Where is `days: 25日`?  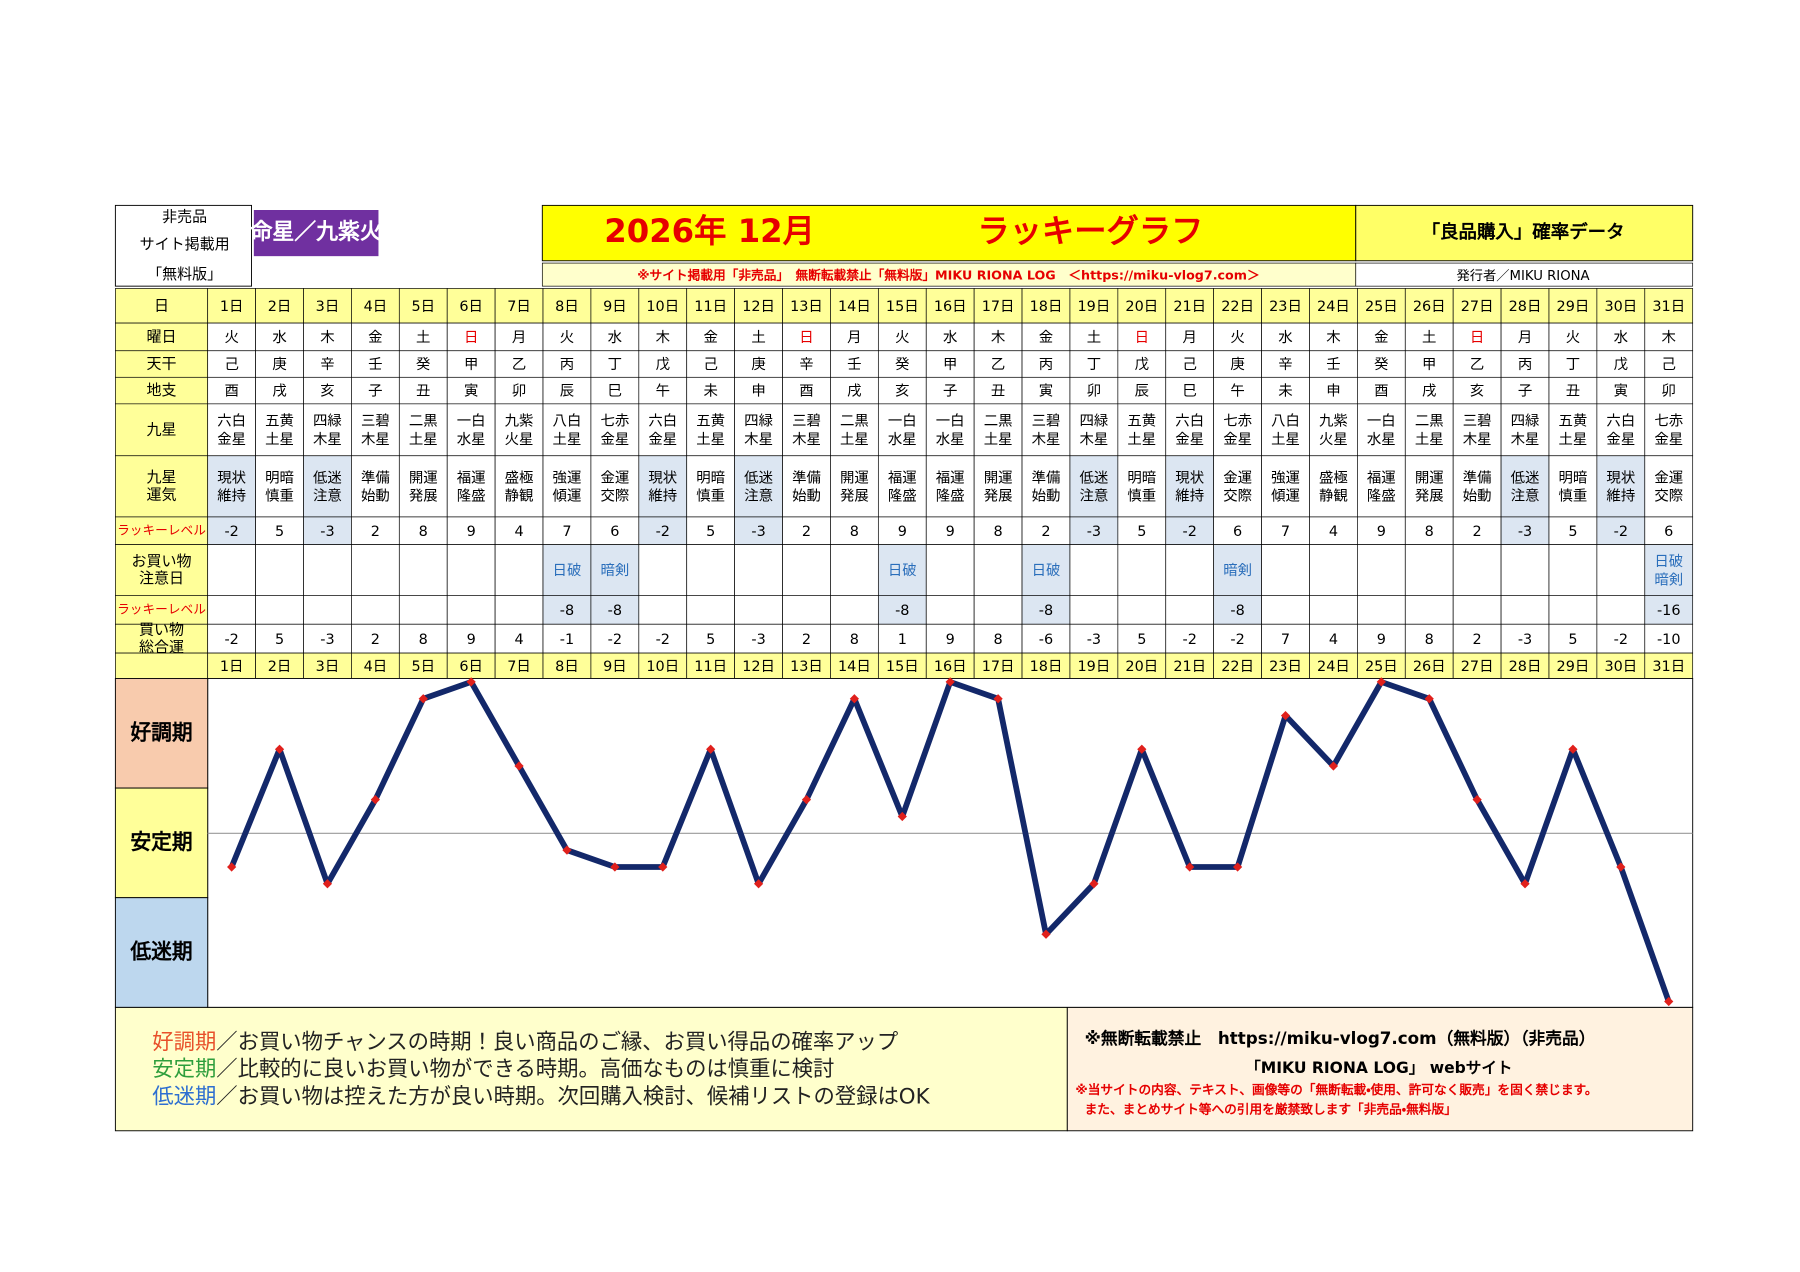
days: 25日 is located at coordinates (1381, 307).